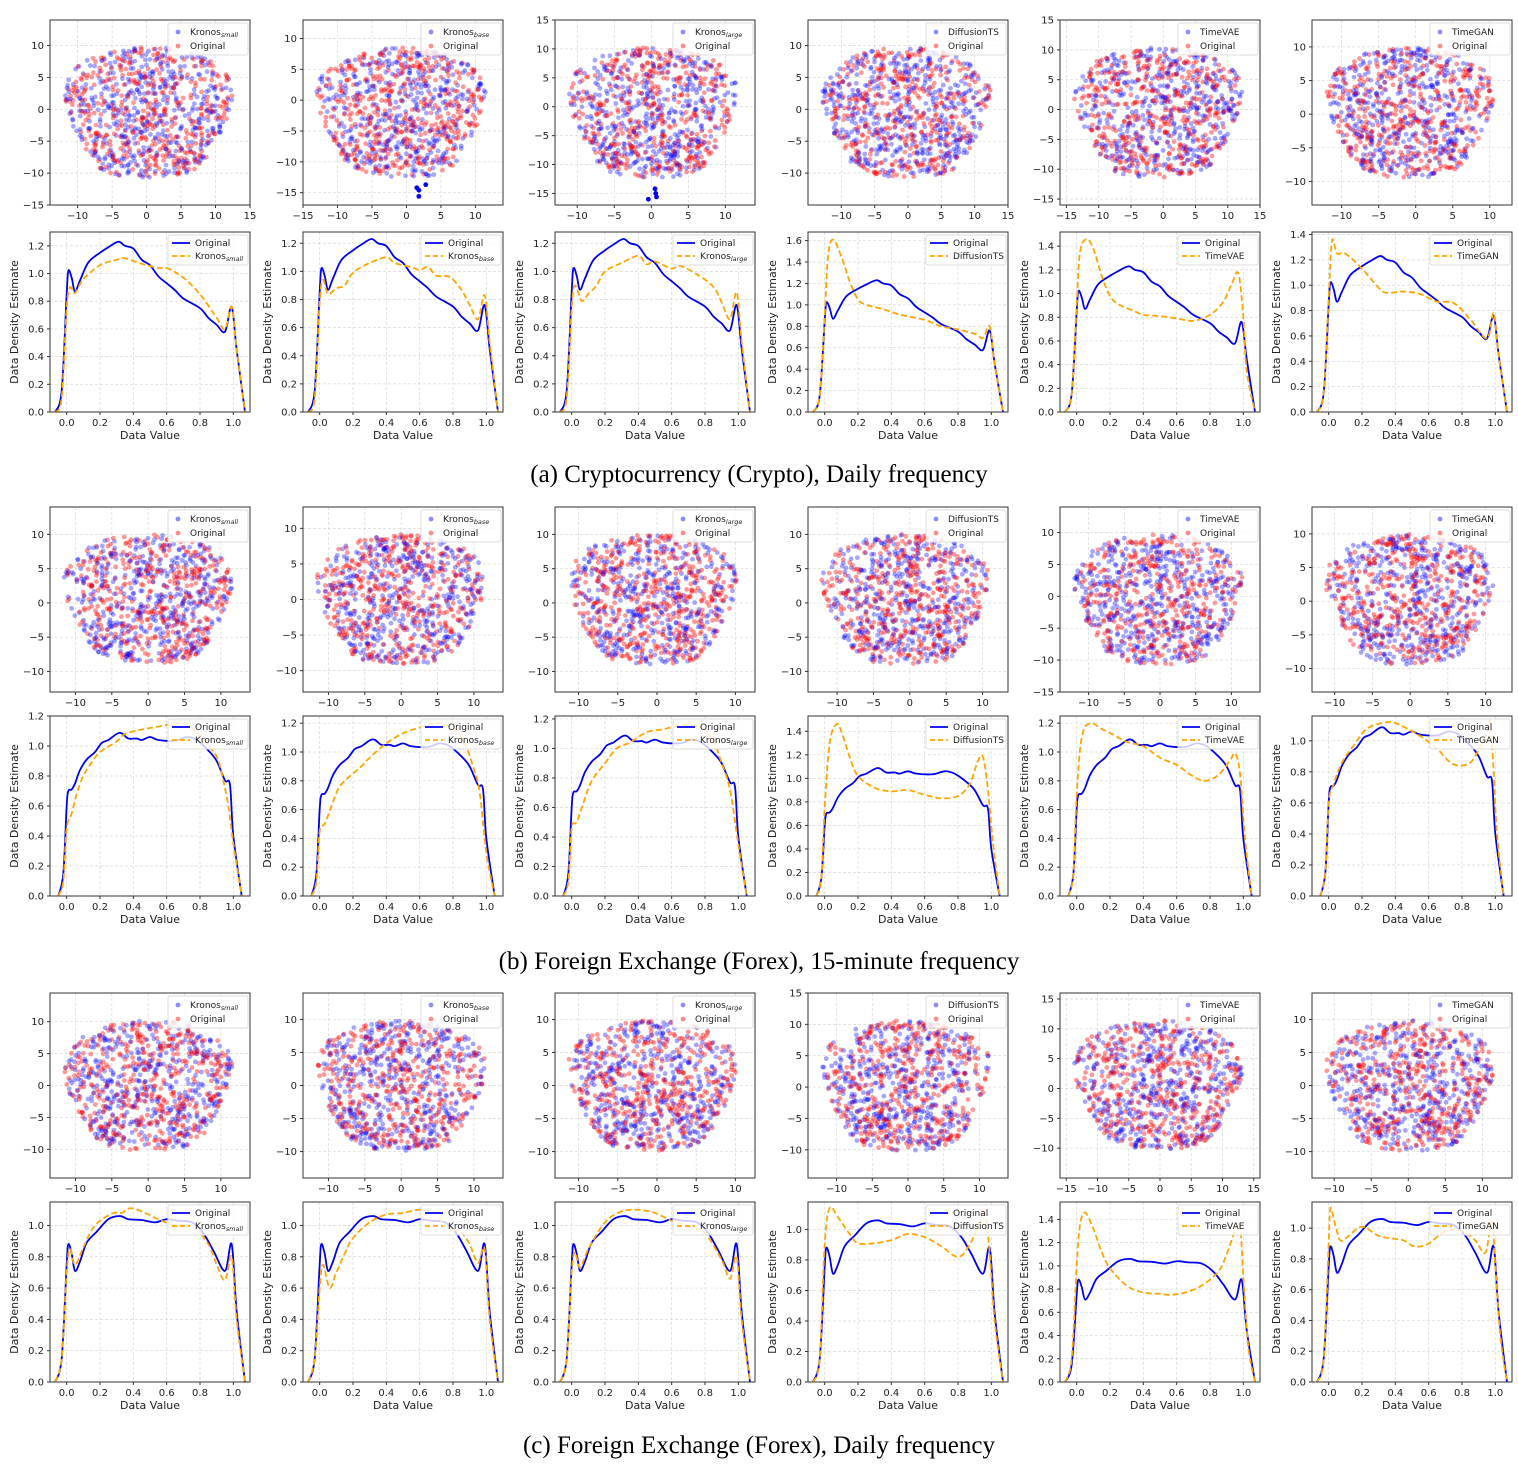 This screenshot has height=1471, width=1518. I want to click on legend-marker-original, so click(683, 46).